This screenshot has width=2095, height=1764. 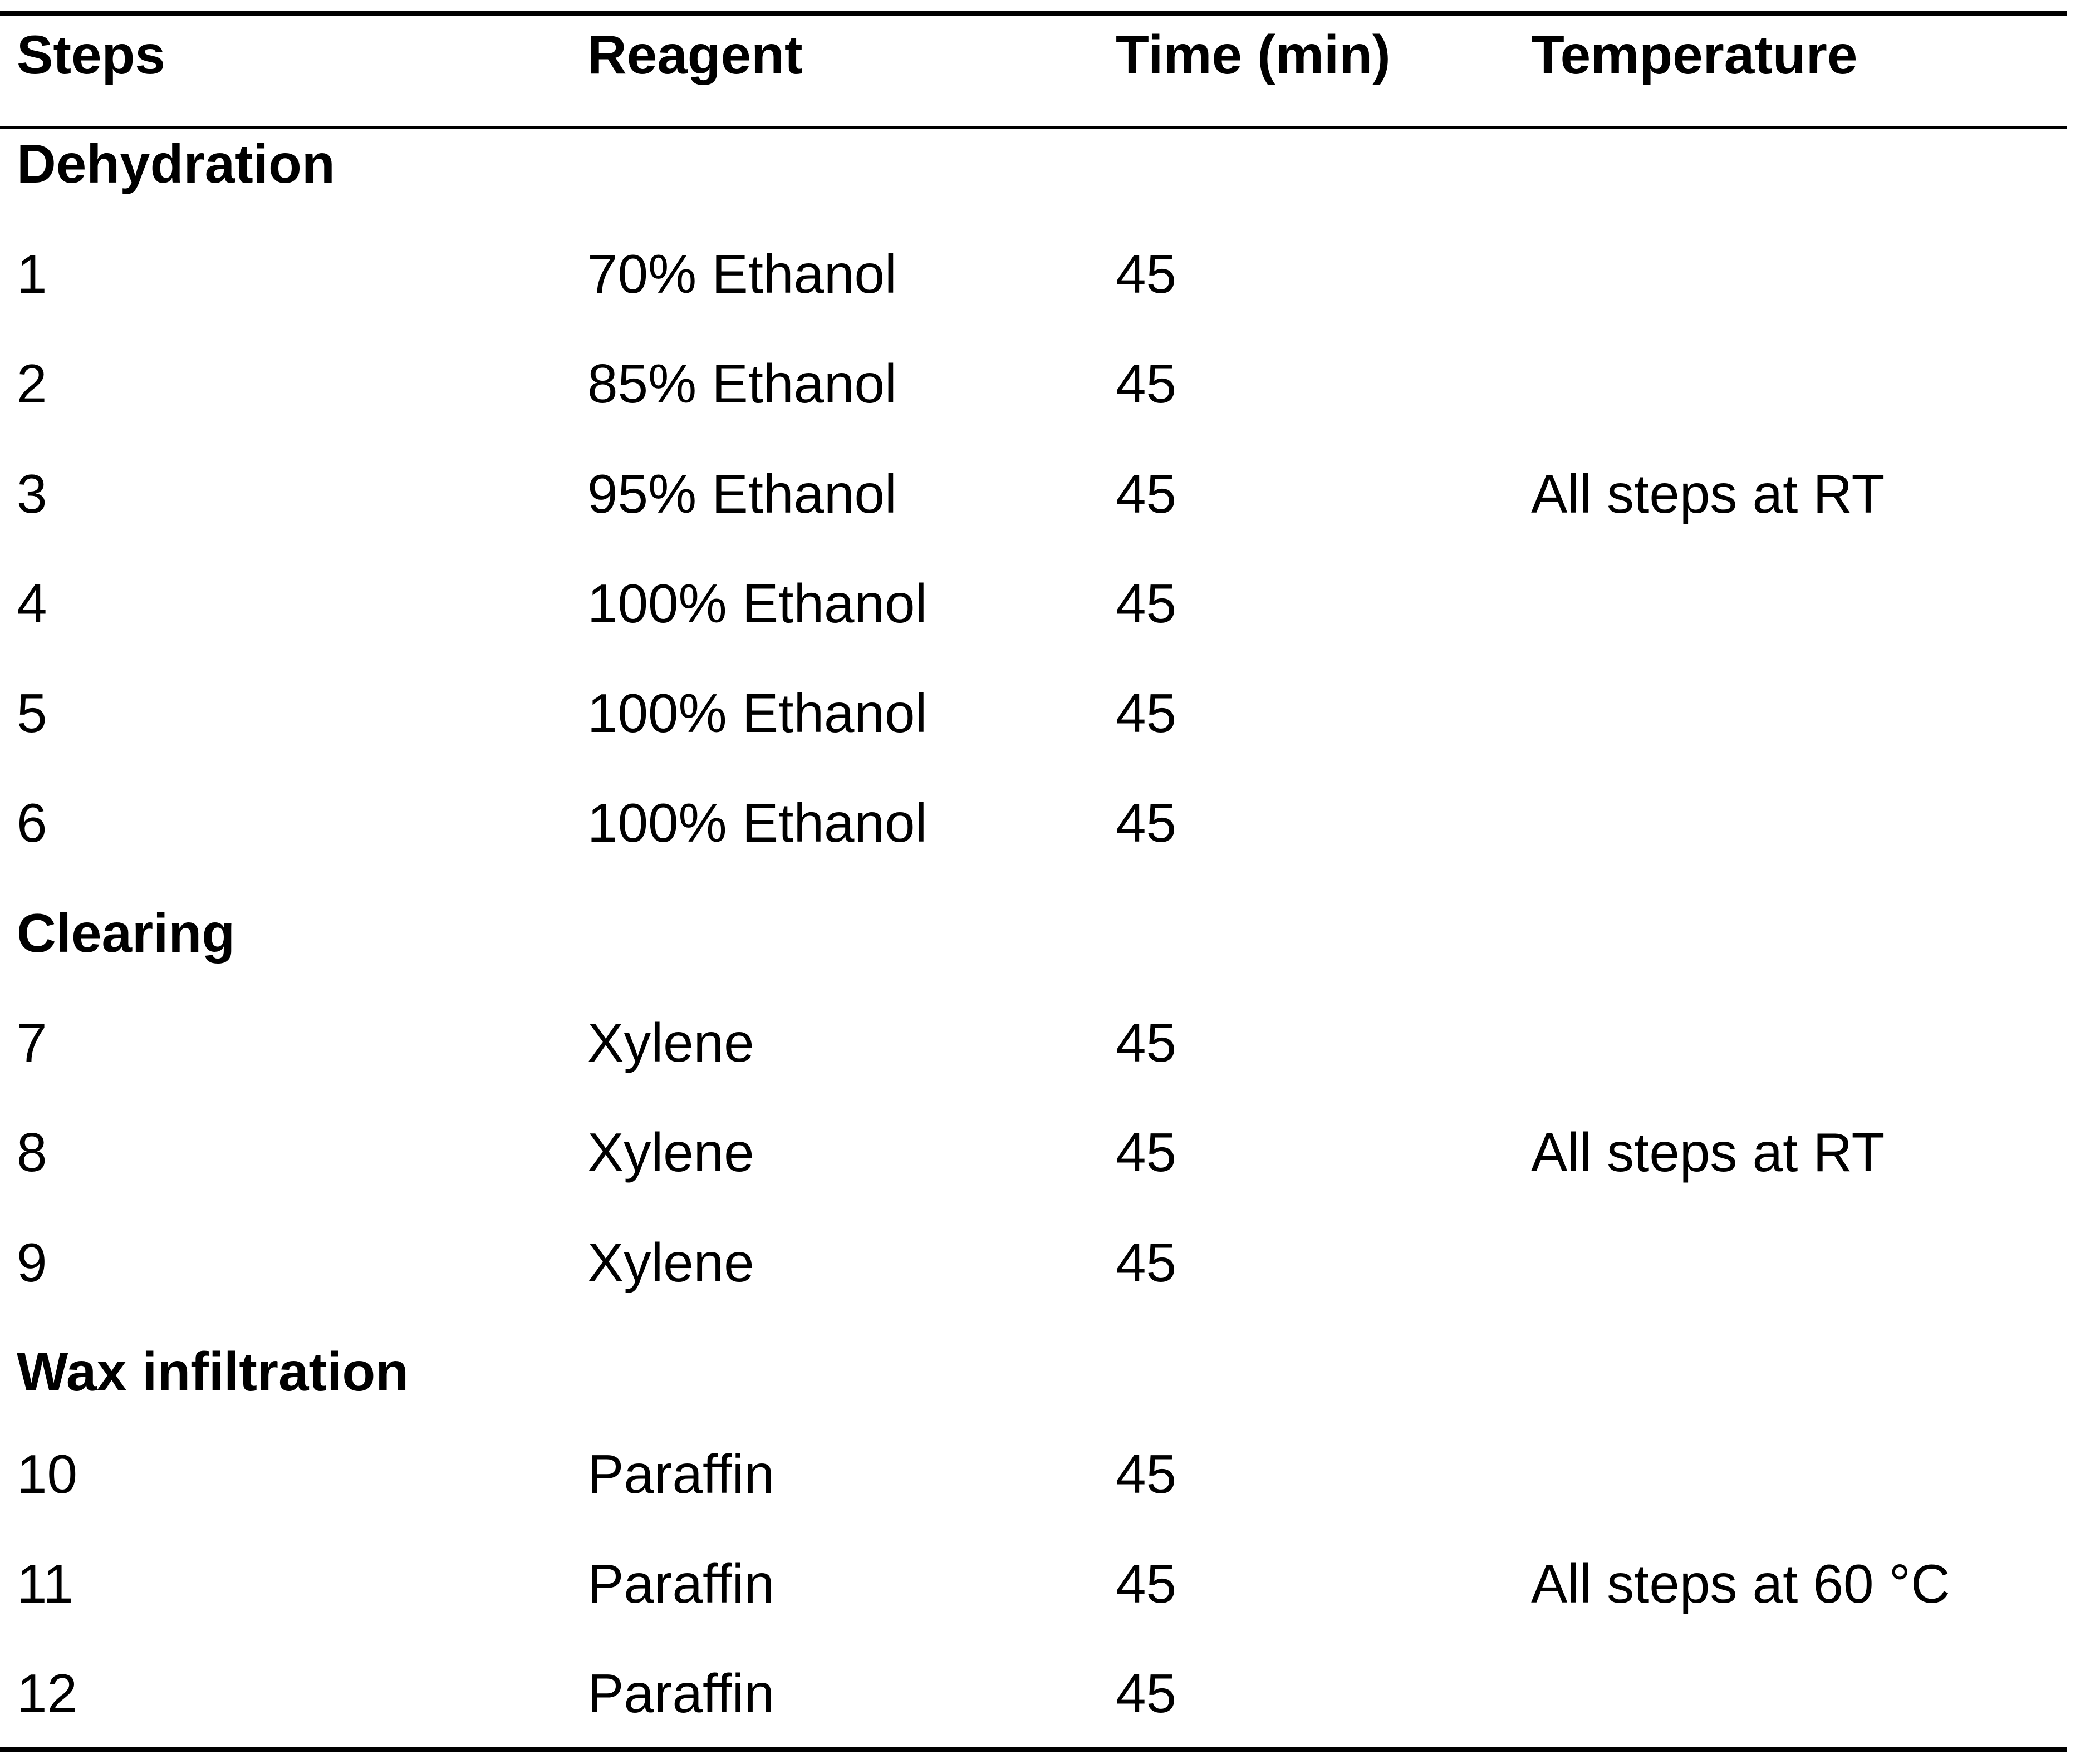 I want to click on table-row: 8 Xylene 45 All steps at RT, so click(x=1033, y=1153).